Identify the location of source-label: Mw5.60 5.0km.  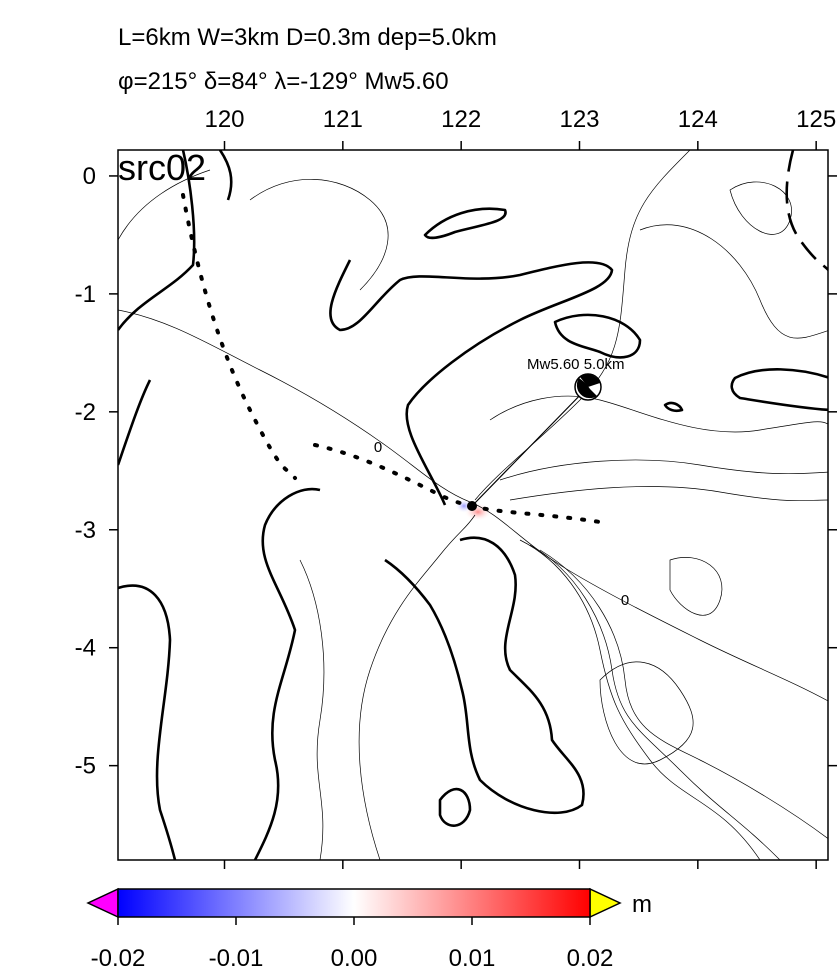
(576, 364).